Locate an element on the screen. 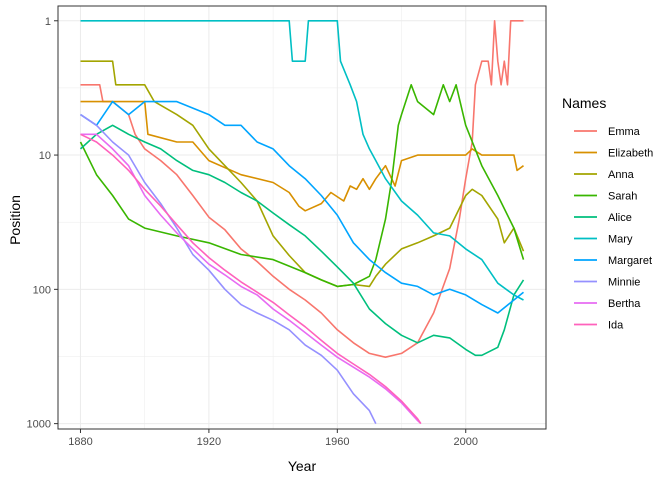 Image resolution: width=672 pixels, height=480 pixels. legend-label: Emma is located at coordinates (624, 132).